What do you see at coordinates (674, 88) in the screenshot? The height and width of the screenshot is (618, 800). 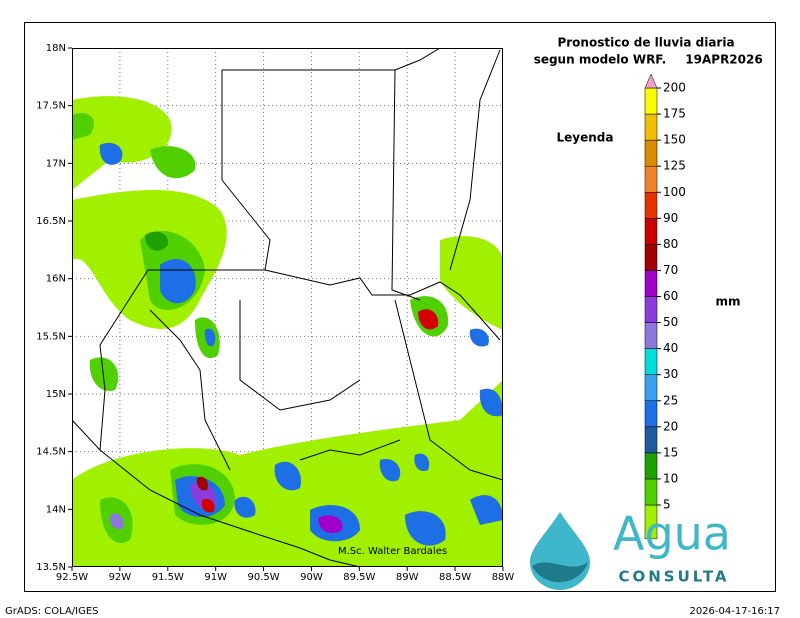 I see `colorbar-label: 200` at bounding box center [674, 88].